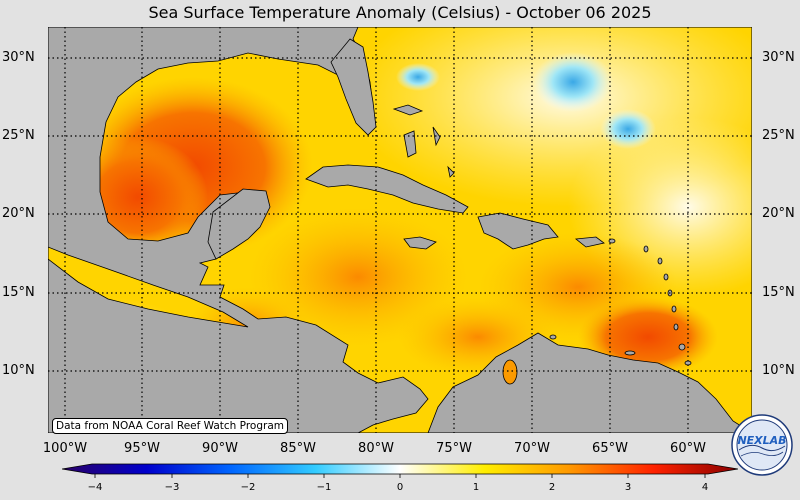  What do you see at coordinates (170, 426) in the screenshot?
I see `data-credit: Data from NOAA Coral Reef Watch Program` at bounding box center [170, 426].